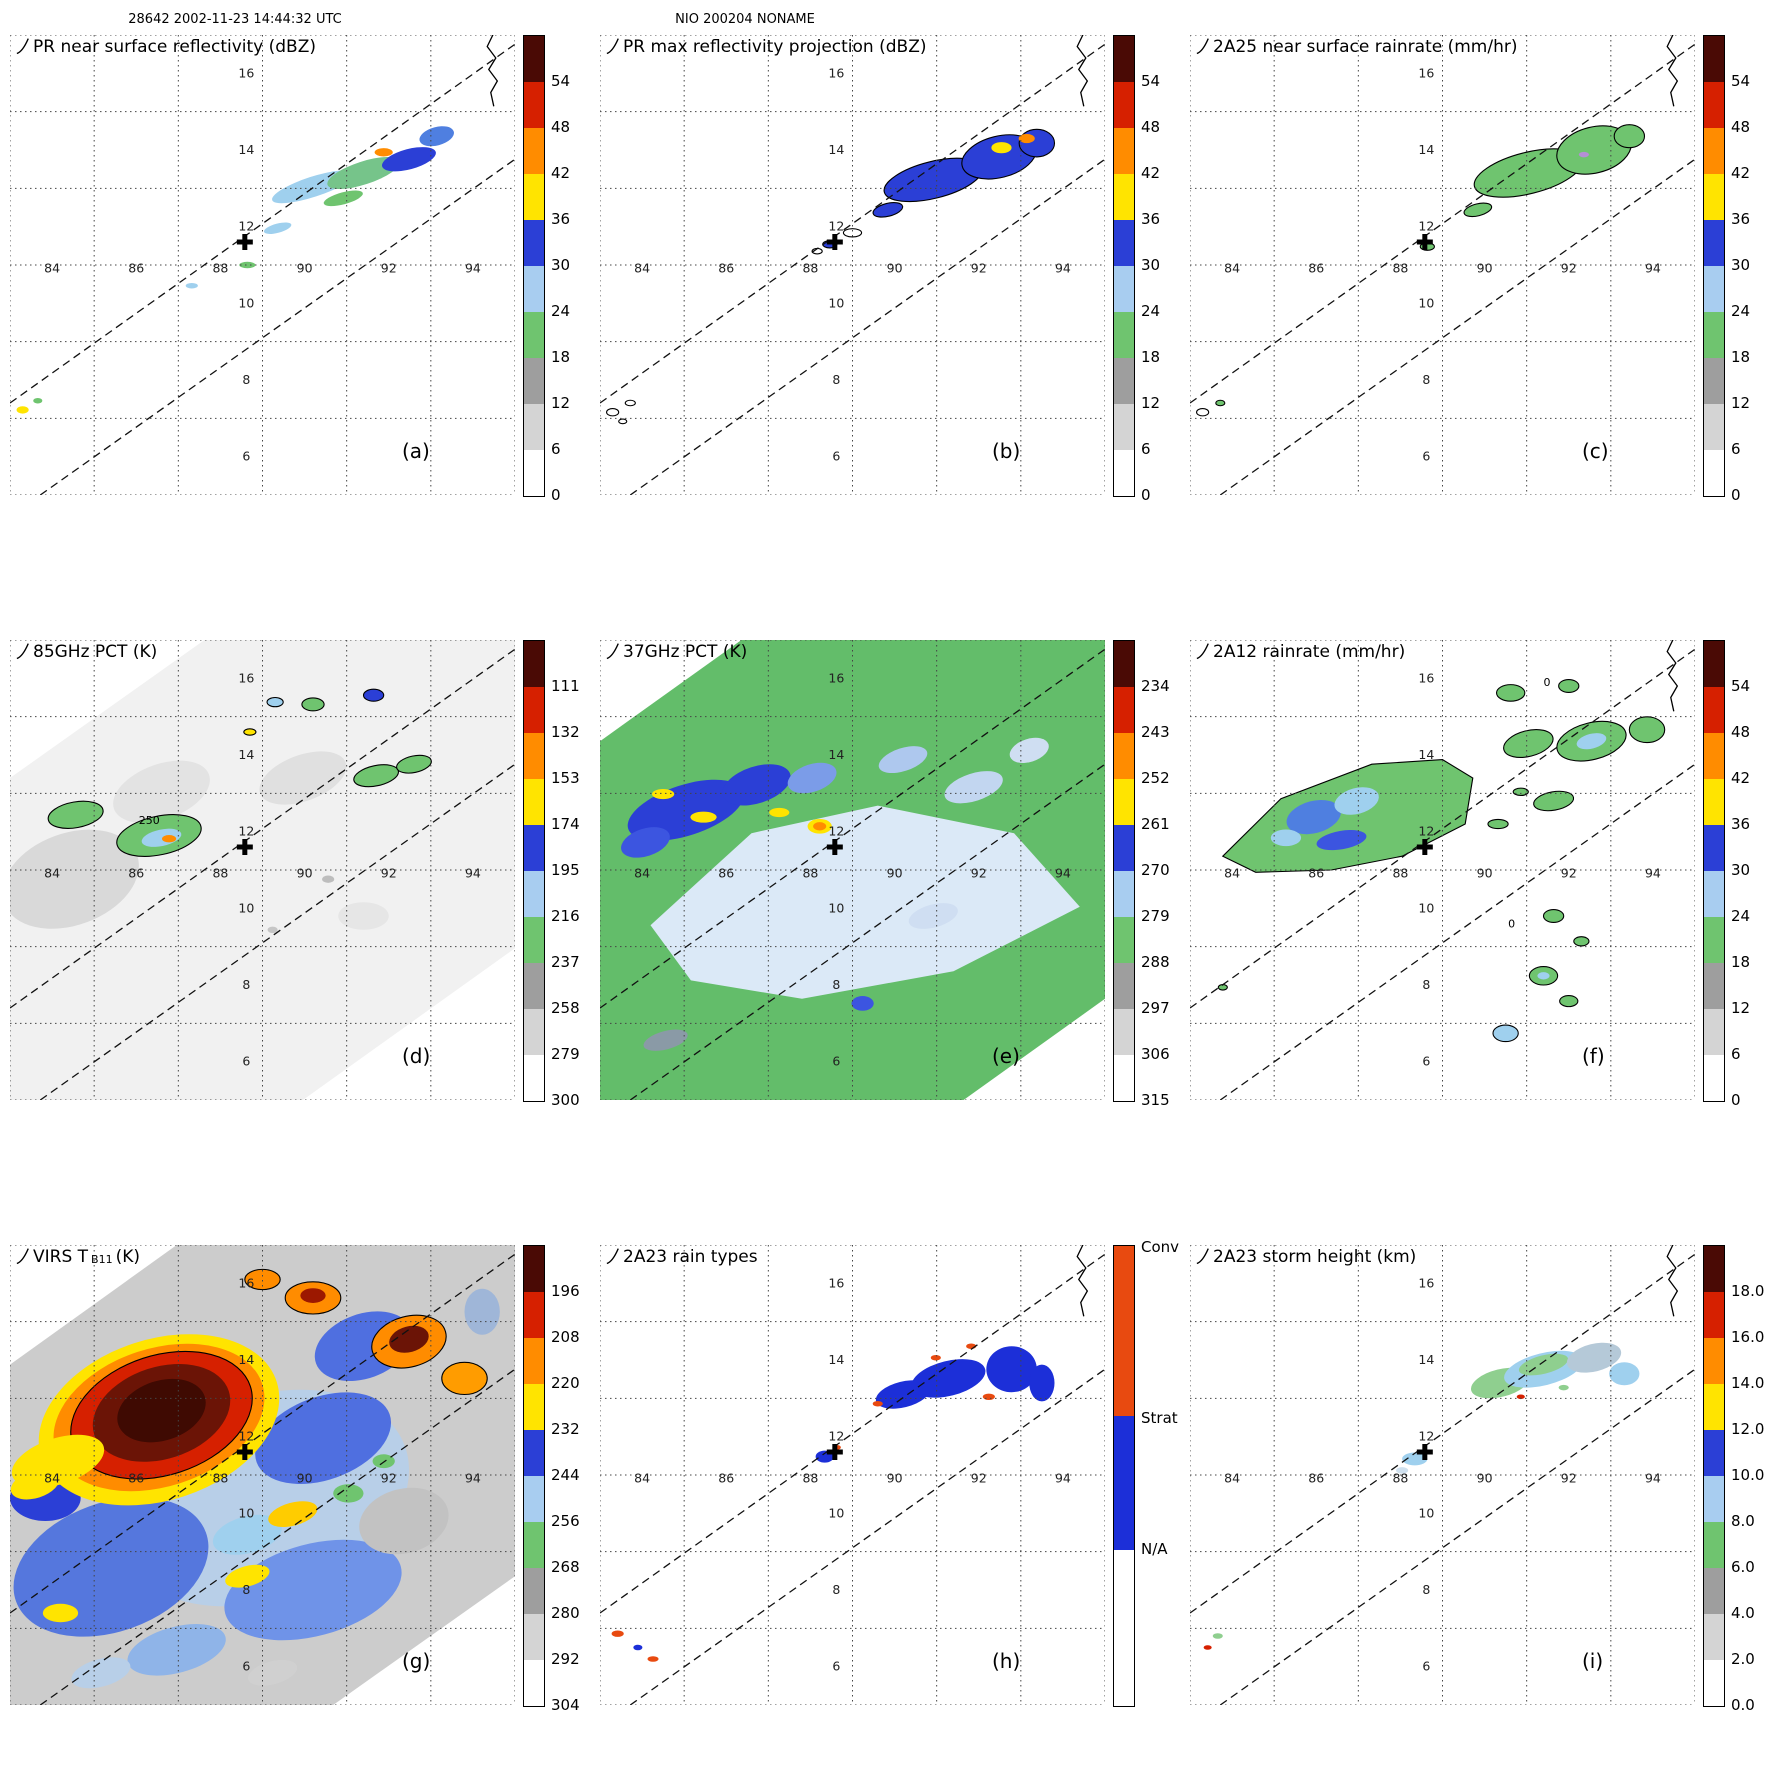  Describe the element at coordinates (769, 47) in the screenshot. I see `panel-title: PR max reflectivity projection (dBZ)` at that location.